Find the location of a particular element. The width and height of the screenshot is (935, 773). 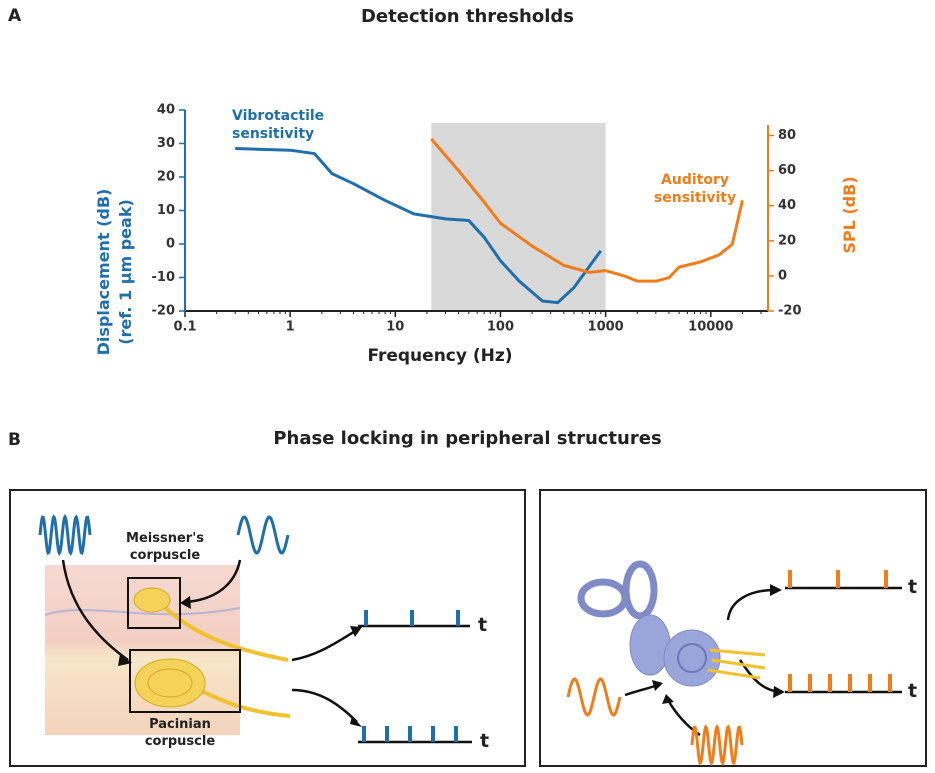

pacinian-ring is located at coordinates (170, 683).